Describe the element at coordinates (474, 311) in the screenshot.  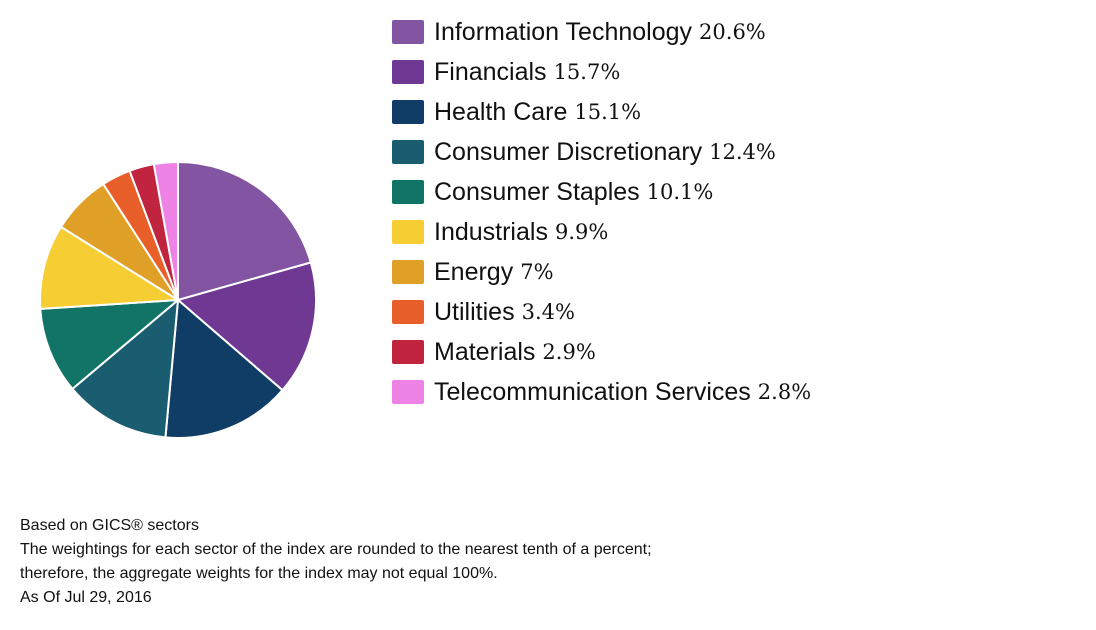
I see `legend-label: Utilities` at that location.